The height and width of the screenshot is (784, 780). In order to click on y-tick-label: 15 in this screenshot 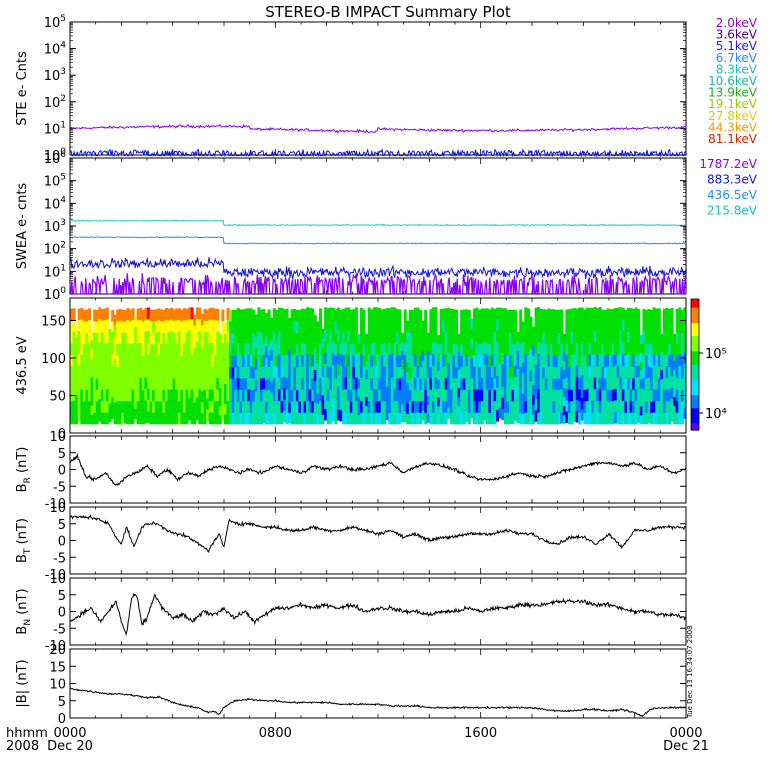, I will do `click(57, 667)`.